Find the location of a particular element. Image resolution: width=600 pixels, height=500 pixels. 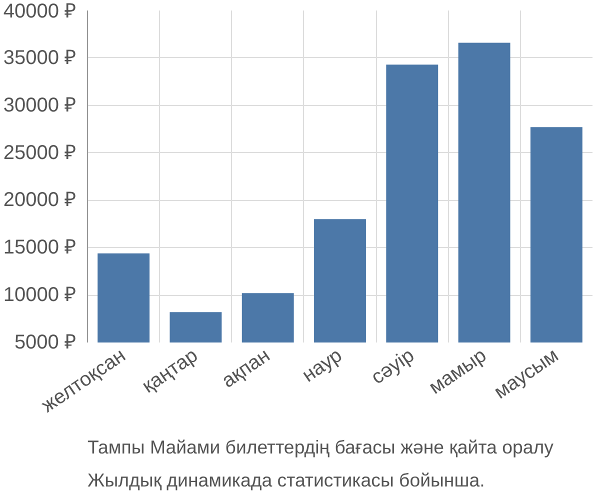

y-tick-label: 20000 ₽ is located at coordinates (39, 200).